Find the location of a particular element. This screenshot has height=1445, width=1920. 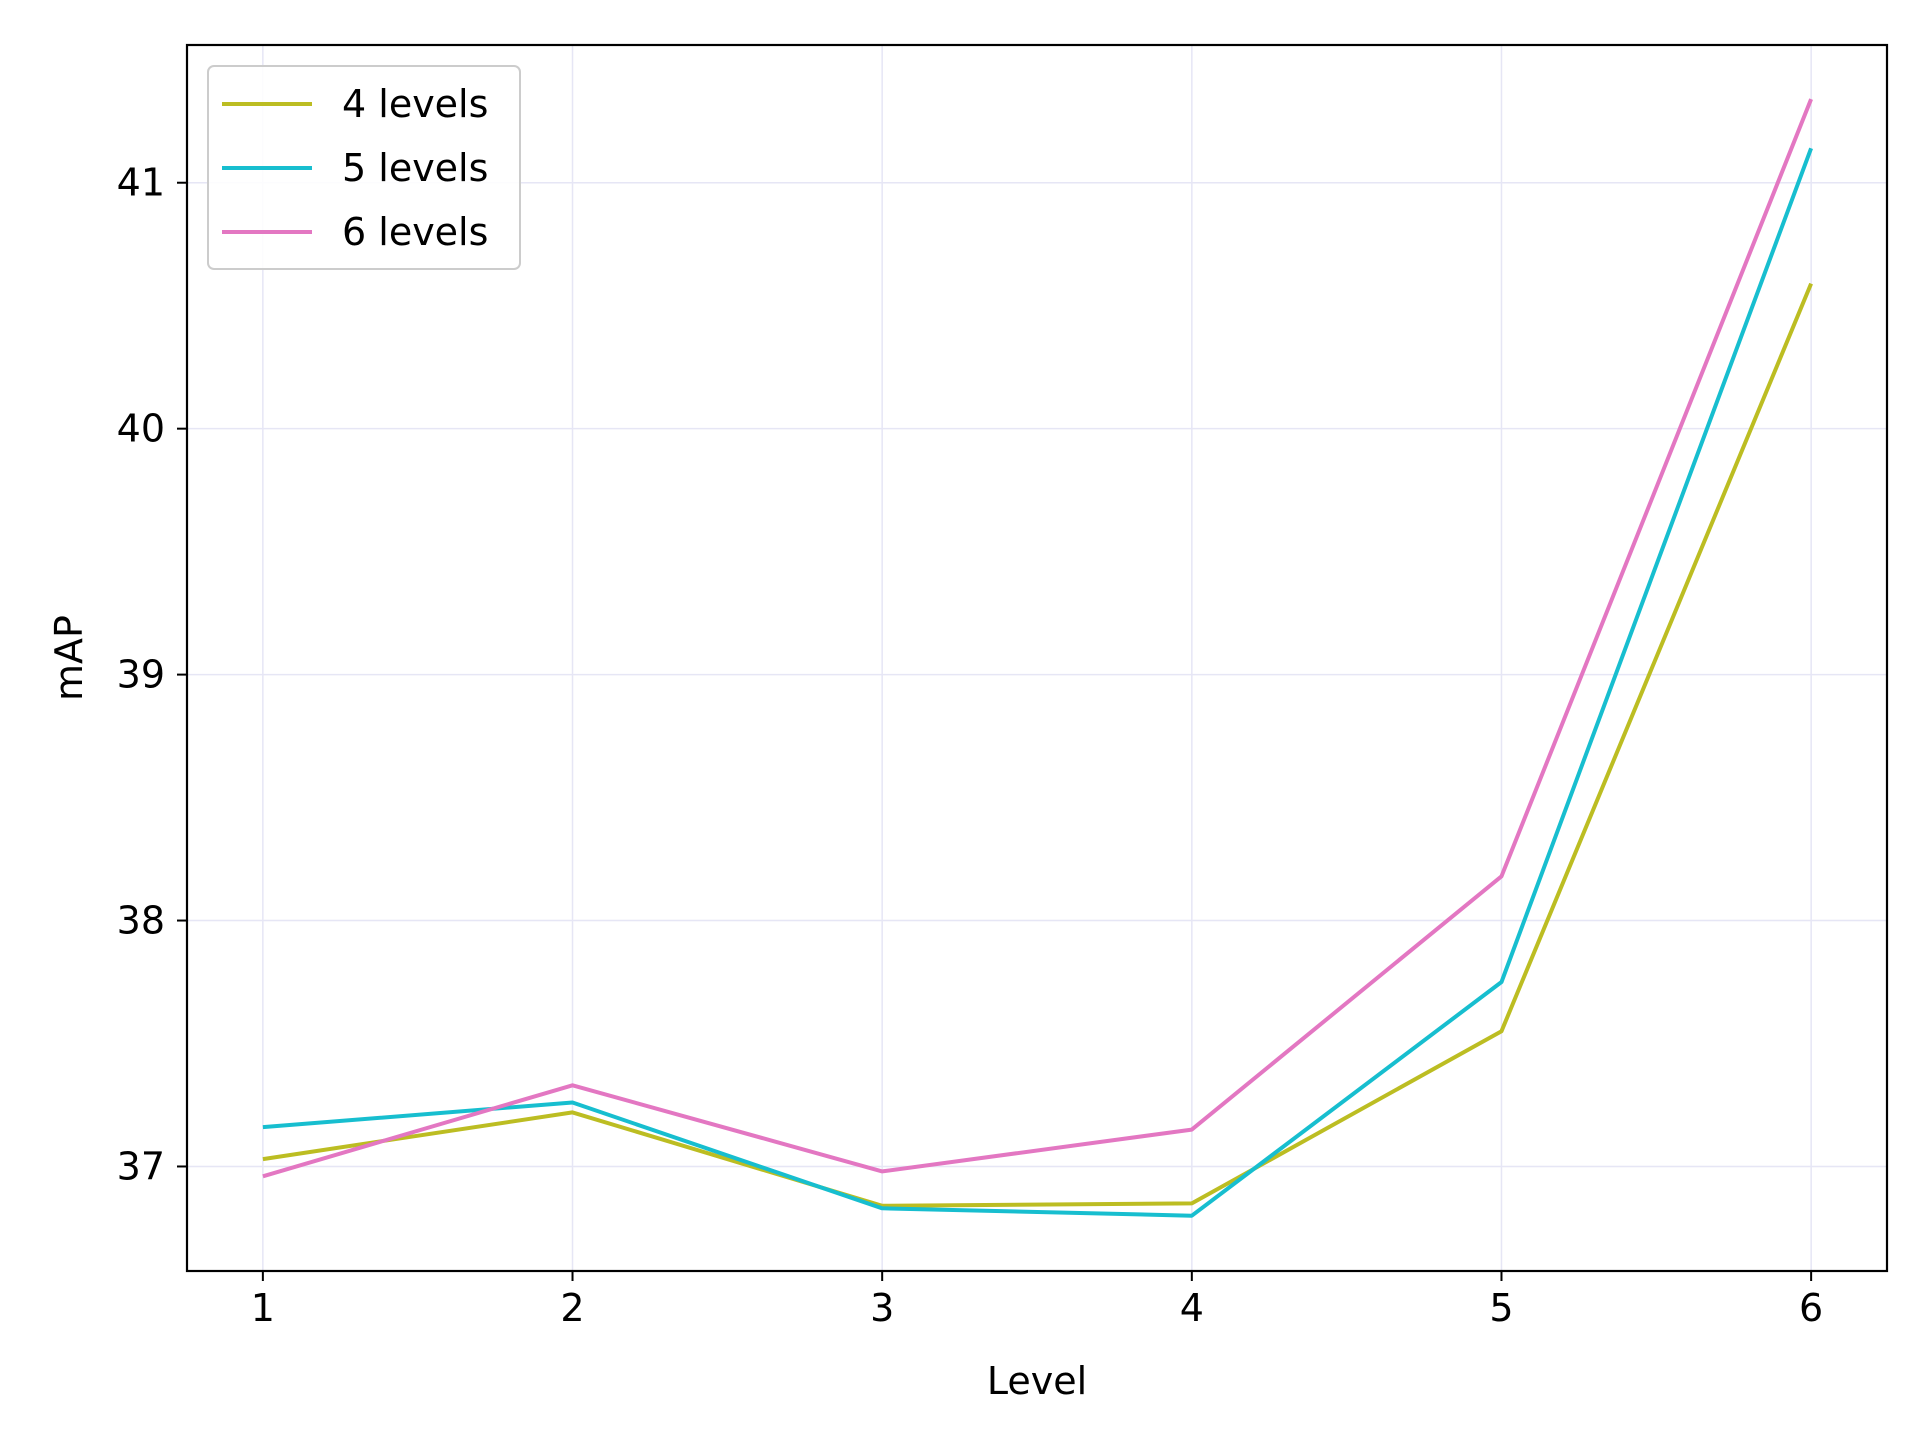

y-axis-label: mAP is located at coordinates (69, 658).